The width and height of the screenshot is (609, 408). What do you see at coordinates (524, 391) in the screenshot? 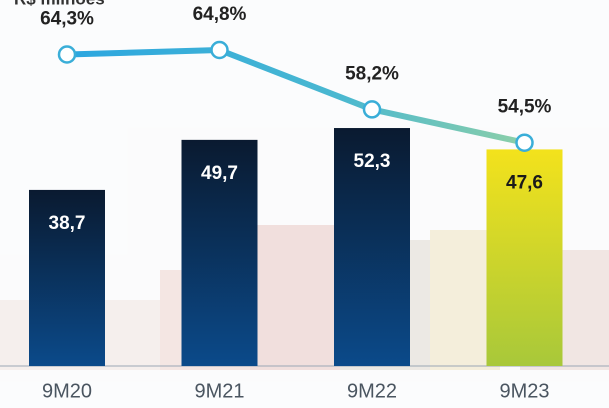
I see `x-tick-label: 9M23` at bounding box center [524, 391].